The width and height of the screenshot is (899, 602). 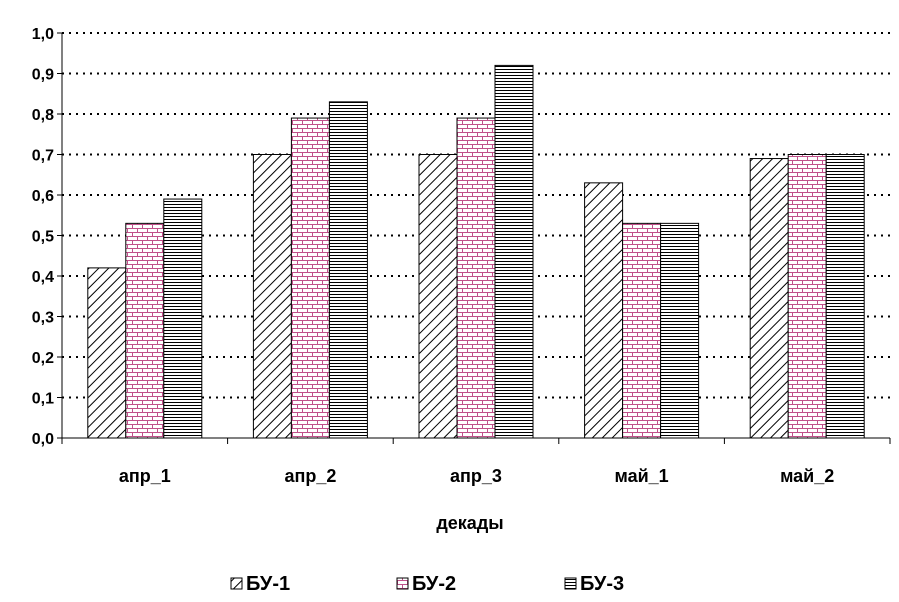 I want to click on x-tick-label: апр_1, so click(x=145, y=476).